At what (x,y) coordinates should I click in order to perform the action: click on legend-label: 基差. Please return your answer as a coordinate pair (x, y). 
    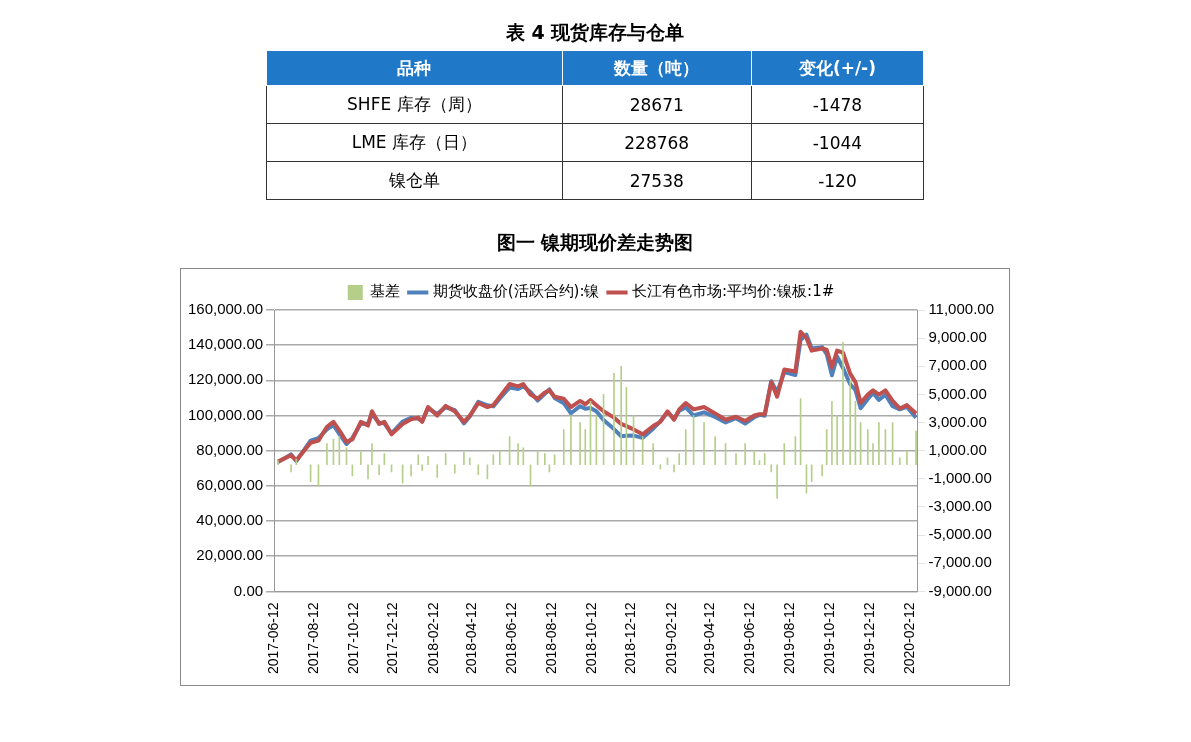
    Looking at the image, I should click on (385, 291).